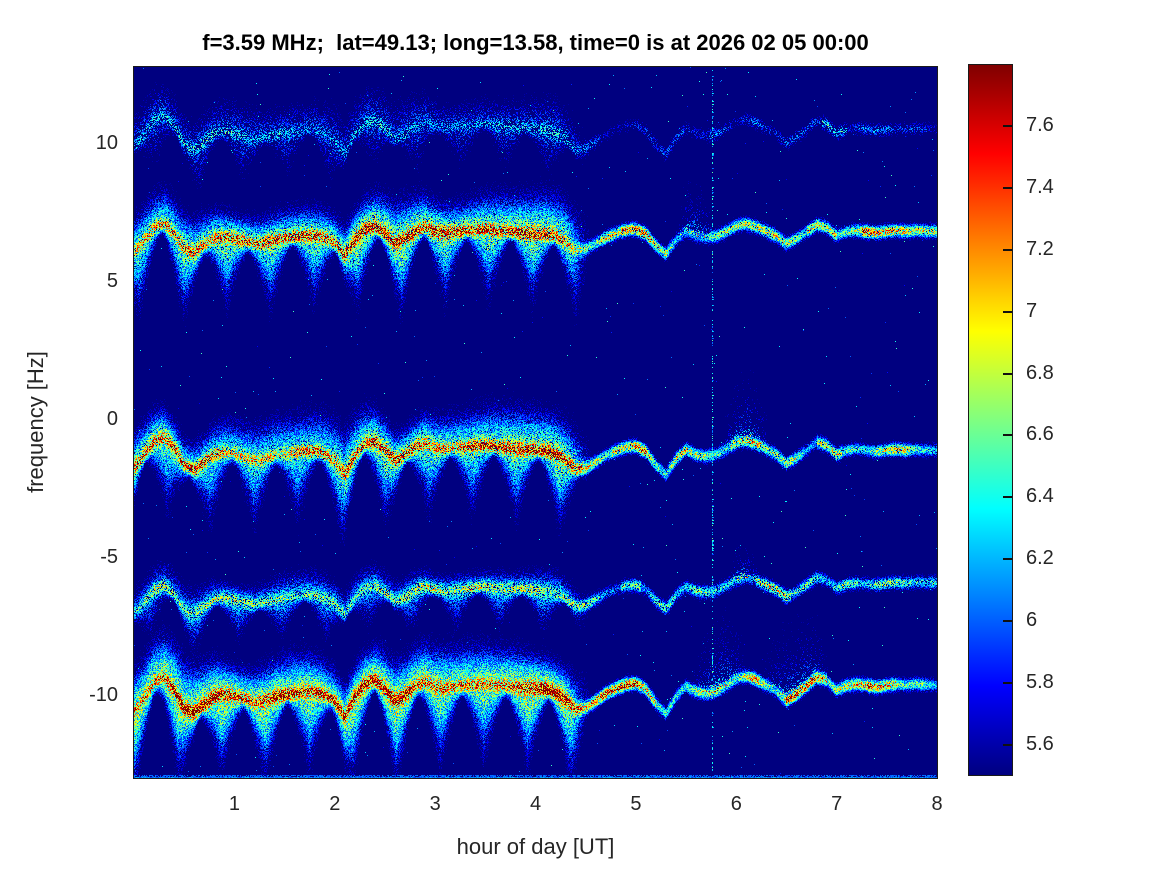 The width and height of the screenshot is (1167, 875). I want to click on x-tick-label: 5, so click(636, 804).